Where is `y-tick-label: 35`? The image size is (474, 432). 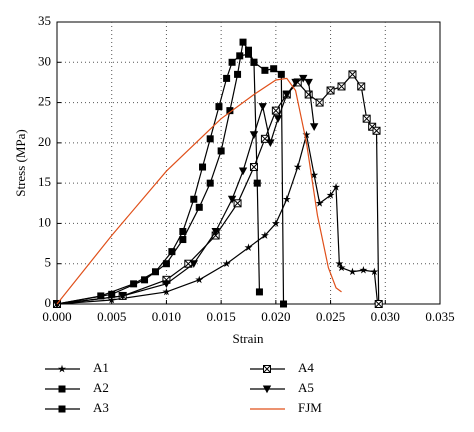 y-tick-label: 35 is located at coordinates (44, 20).